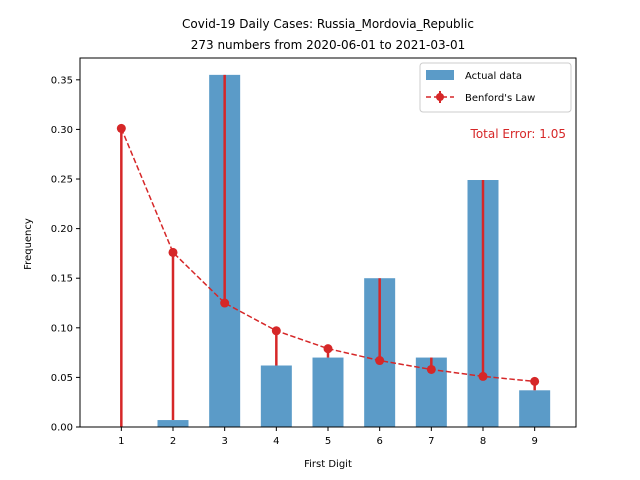 The image size is (640, 480). Describe the element at coordinates (121, 441) in the screenshot. I see `x-tick-label-1: 1` at that location.